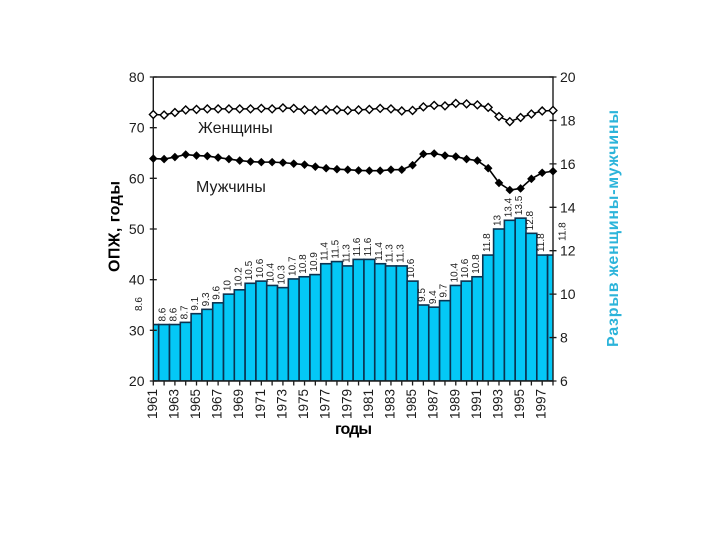  I want to click on svg-text: 1981, so click(368, 404).